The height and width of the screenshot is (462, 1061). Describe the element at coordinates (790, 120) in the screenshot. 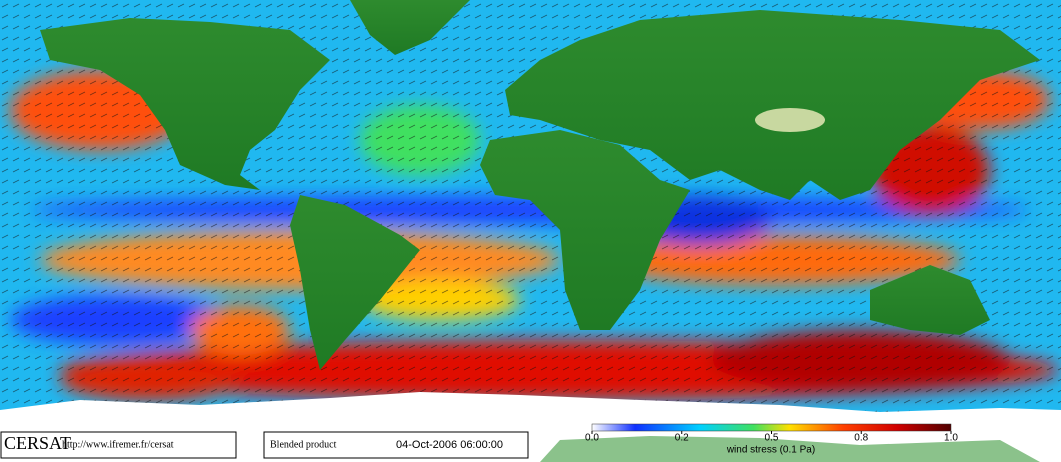

I see `tibet` at that location.